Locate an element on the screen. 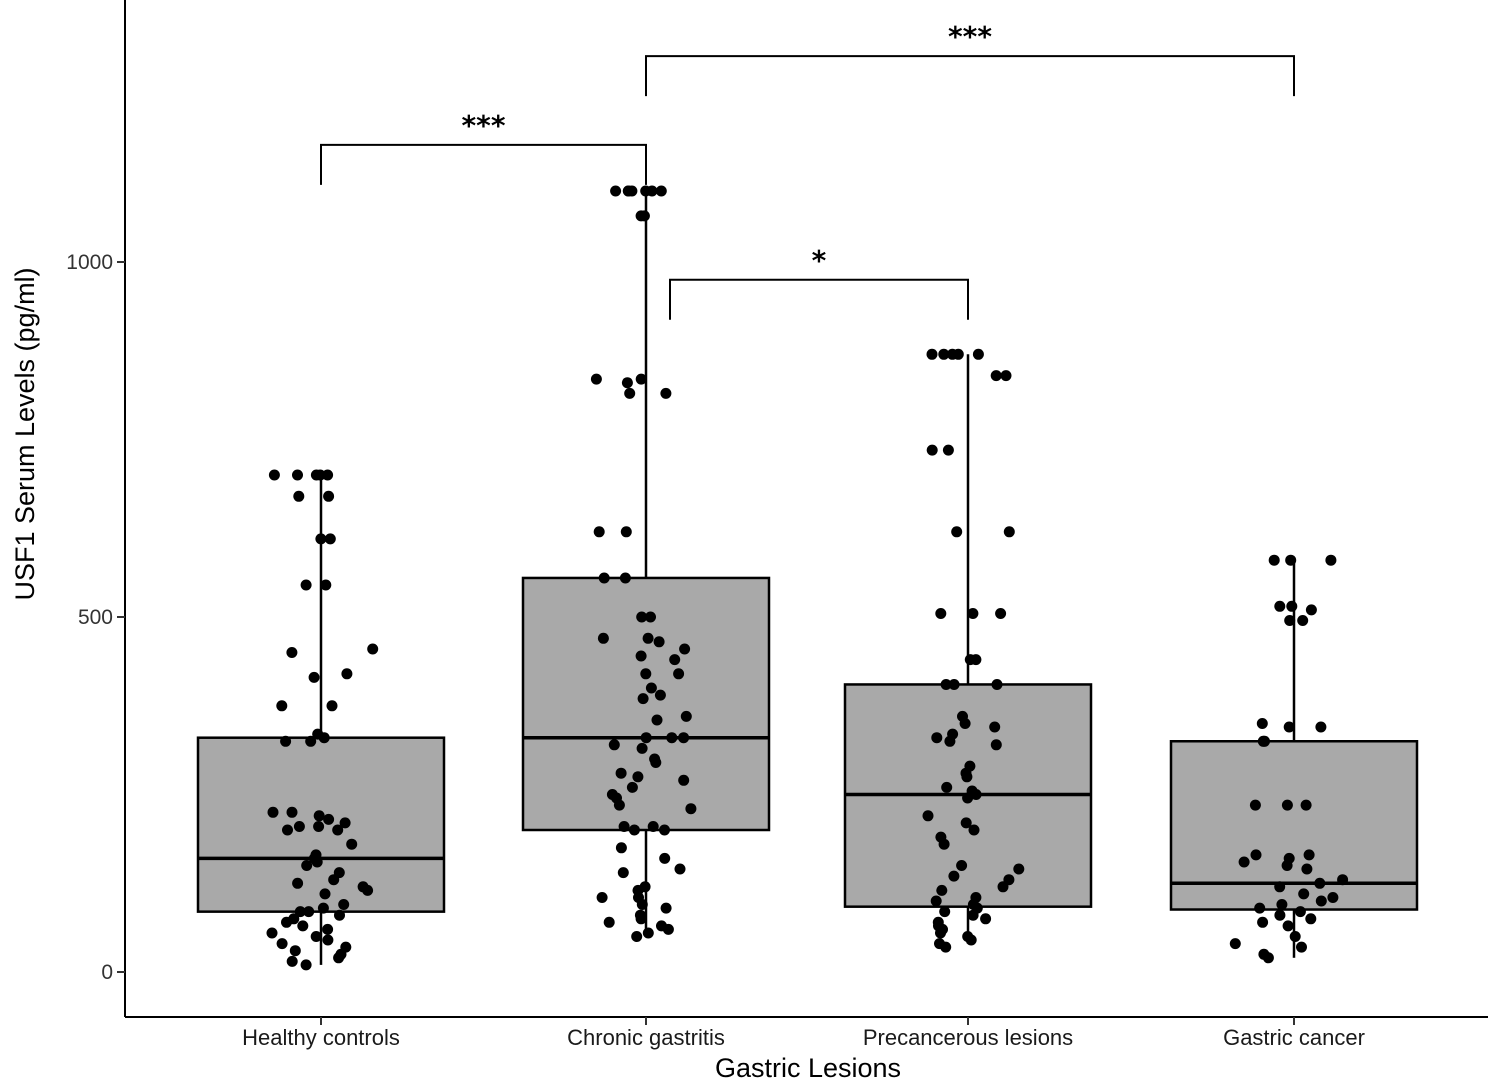 This screenshot has width=1493, height=1084. y-axis-title: USF1 Serum Levels (pg/ml) is located at coordinates (25, 433).